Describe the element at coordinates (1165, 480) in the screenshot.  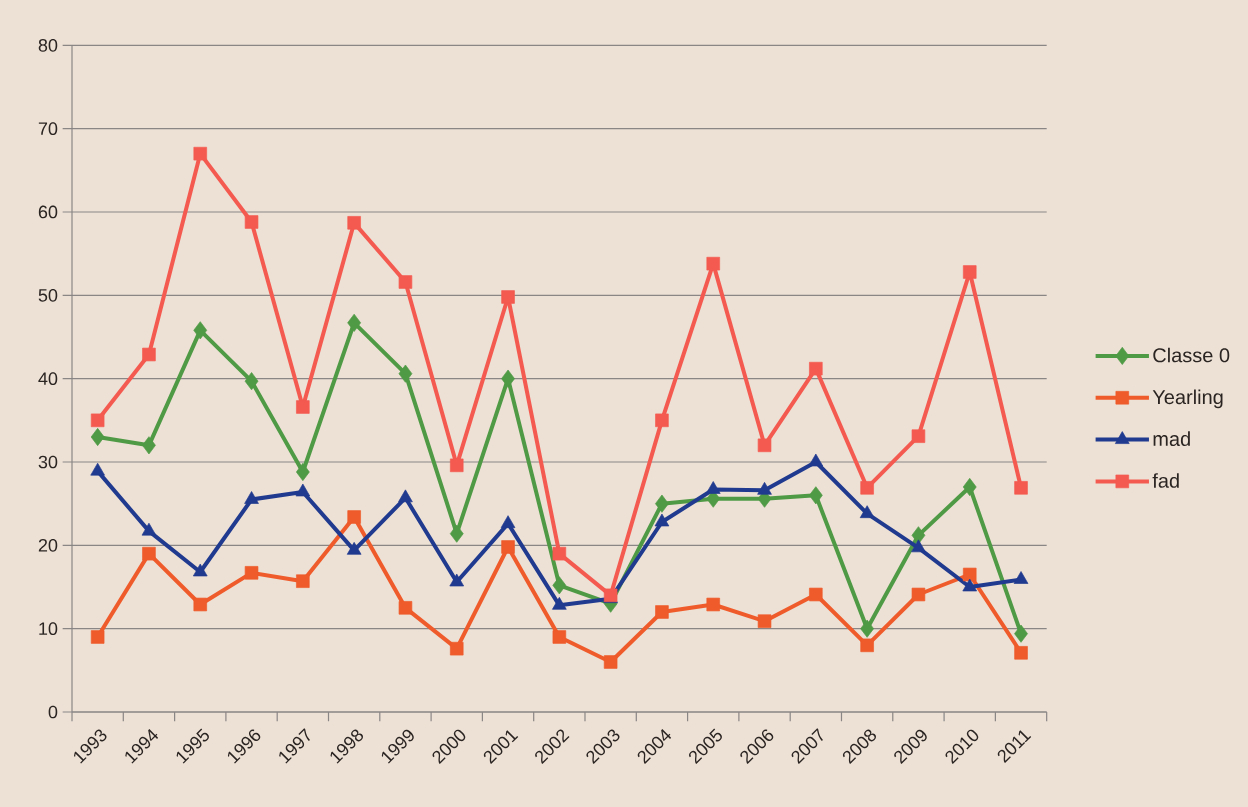
I see `legend-label: fad` at that location.